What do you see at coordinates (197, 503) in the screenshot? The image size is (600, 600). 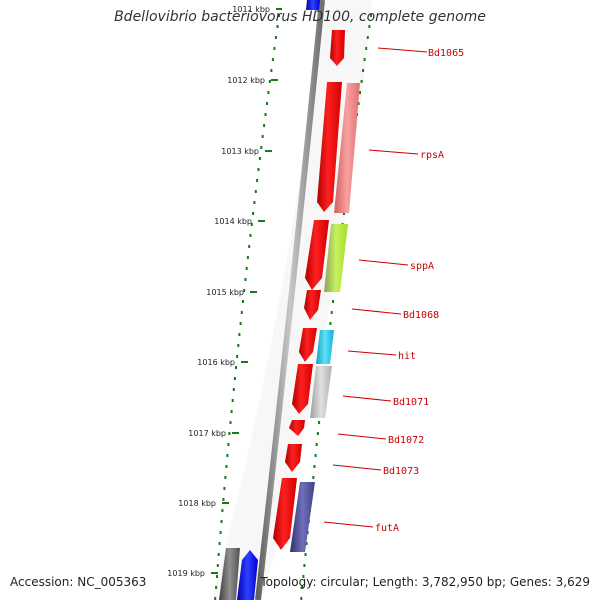 I see `scale-label: 1018 kbp` at bounding box center [197, 503].